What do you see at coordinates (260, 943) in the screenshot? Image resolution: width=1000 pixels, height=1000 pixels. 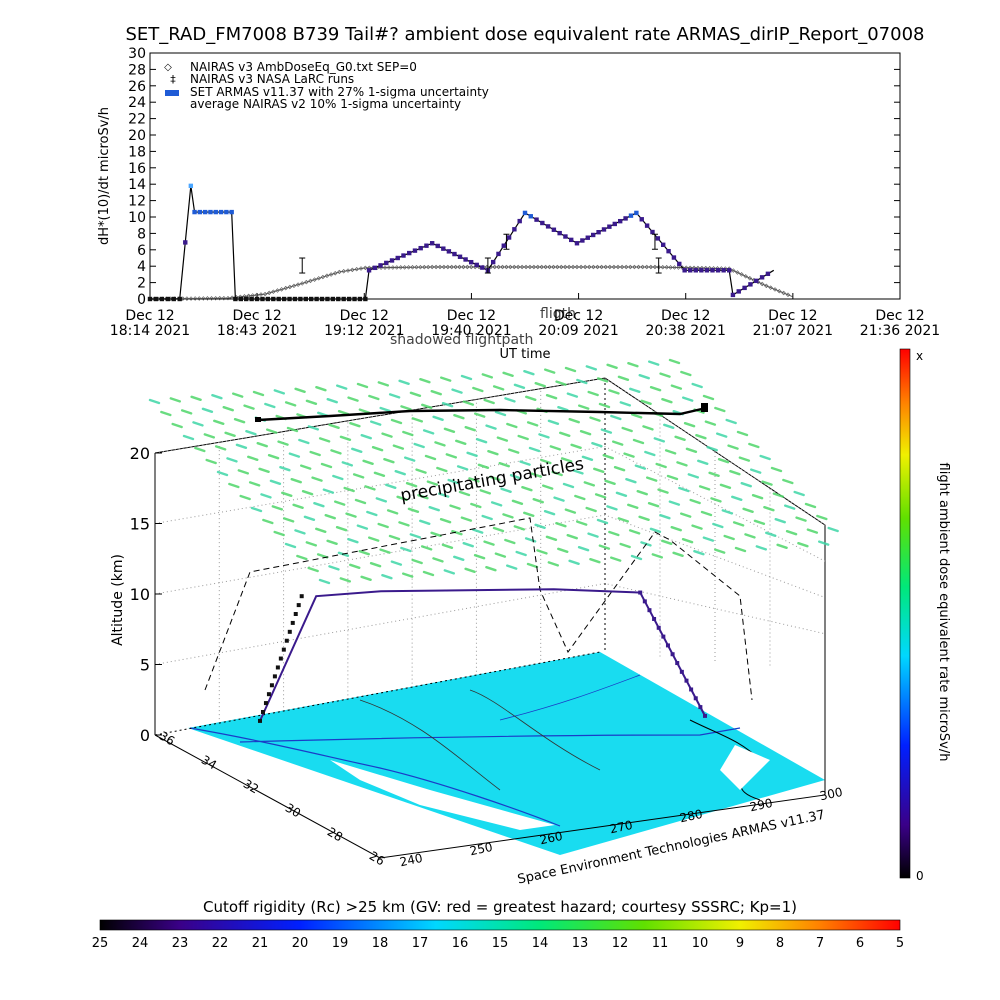 I see `bottom-colorbar-tick-label: 21` at bounding box center [260, 943].